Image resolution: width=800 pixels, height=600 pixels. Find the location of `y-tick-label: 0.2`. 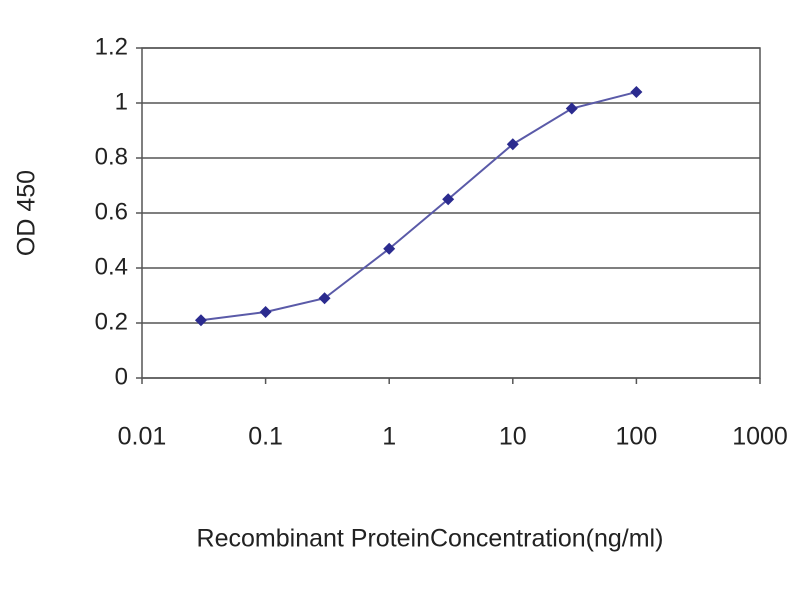

y-tick-label: 0.2 is located at coordinates (111, 321).